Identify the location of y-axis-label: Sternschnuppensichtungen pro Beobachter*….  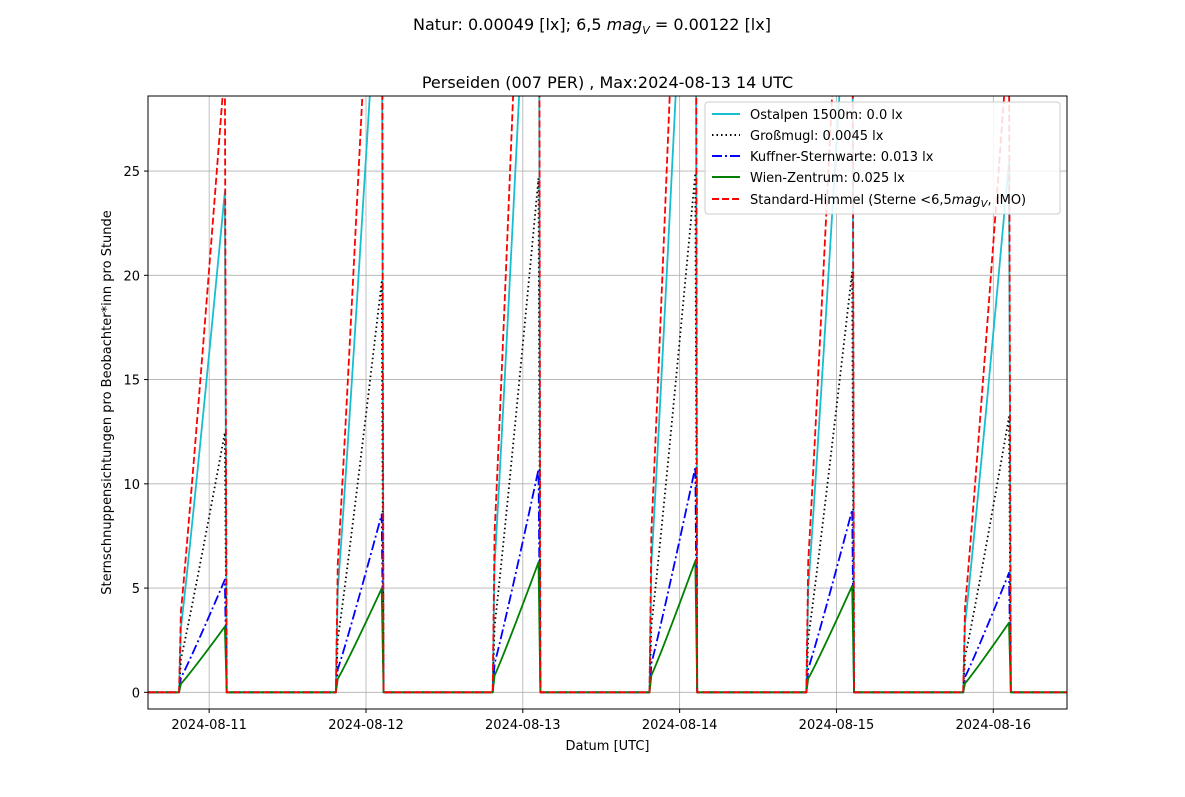
(107, 402).